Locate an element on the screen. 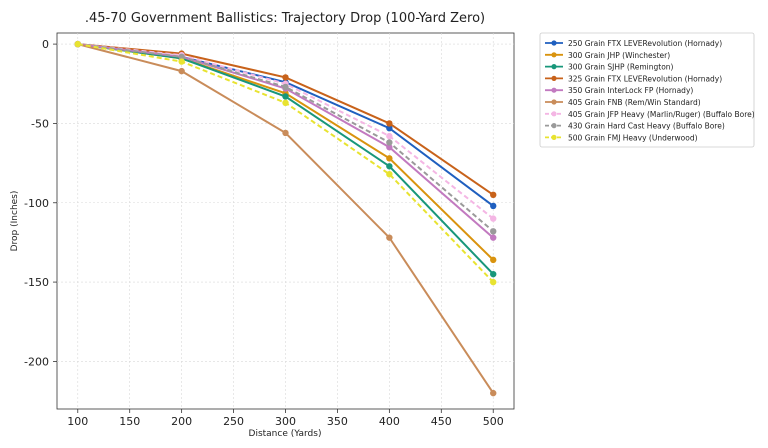  legend-box is located at coordinates (647, 90).